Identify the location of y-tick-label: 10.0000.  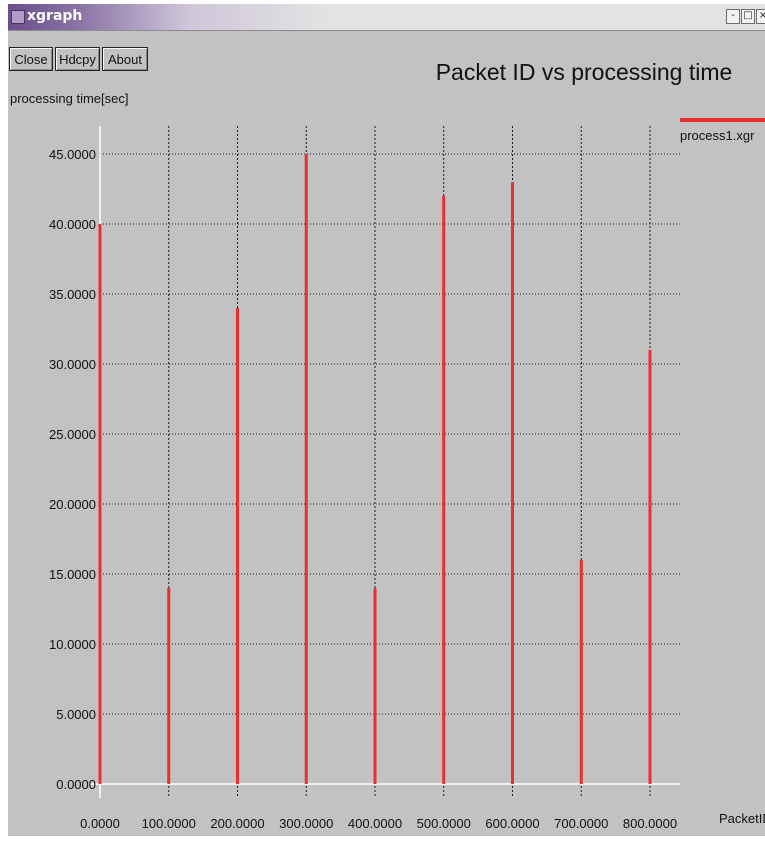
(72, 644).